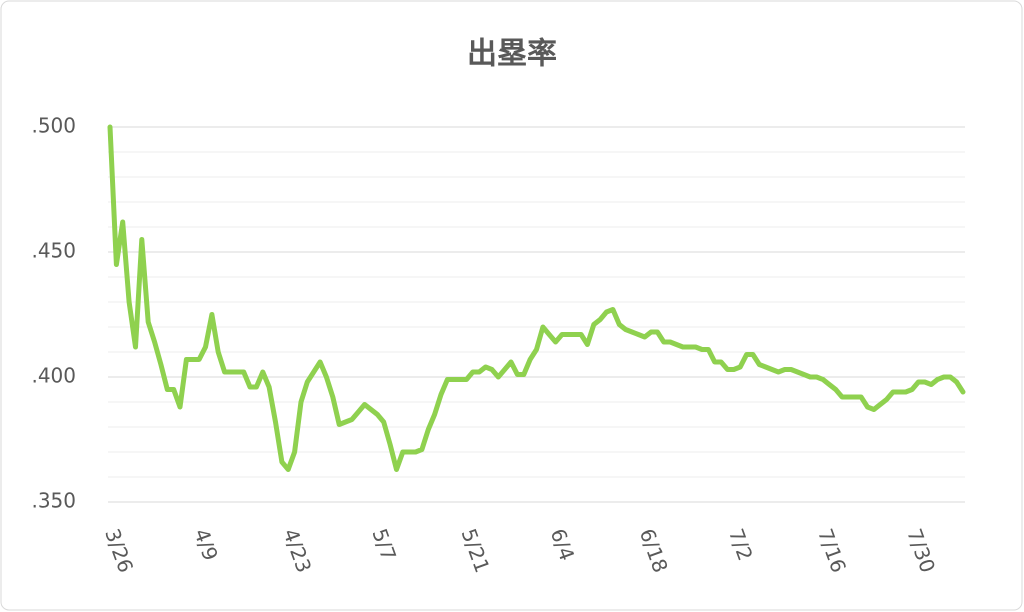 The image size is (1024, 612). Describe the element at coordinates (53, 501) in the screenshot. I see `y-tick-label: .350` at that location.